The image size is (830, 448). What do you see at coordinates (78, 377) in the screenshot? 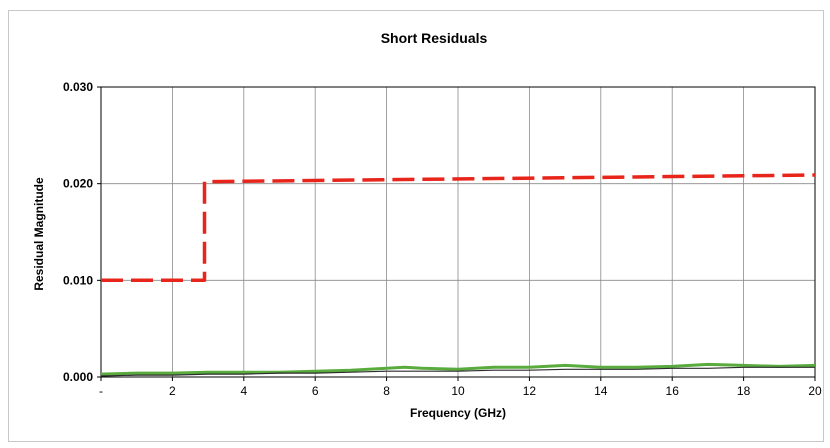
I see `y-tick-label: 0.000` at bounding box center [78, 377].